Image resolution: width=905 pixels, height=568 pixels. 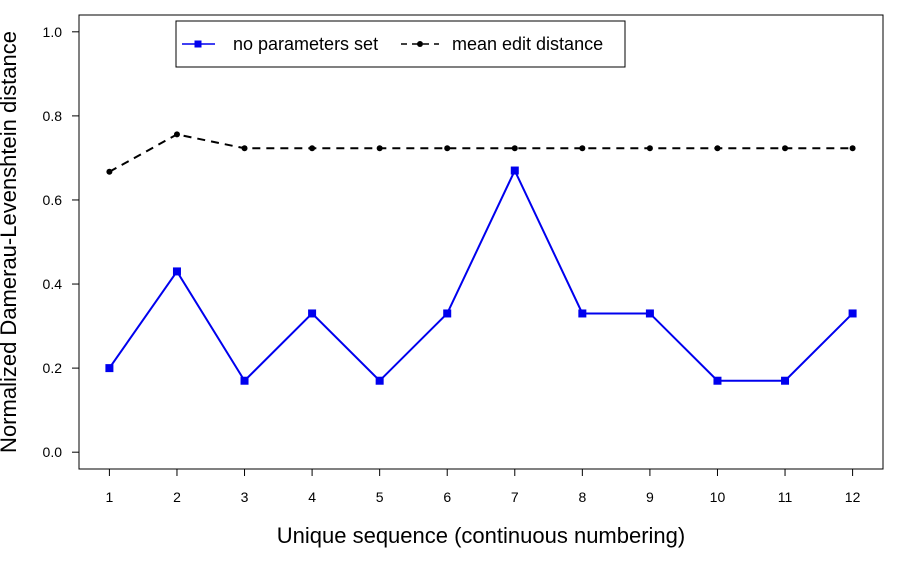 What do you see at coordinates (380, 497) in the screenshot?
I see `x-tick-label-5: 5` at bounding box center [380, 497].